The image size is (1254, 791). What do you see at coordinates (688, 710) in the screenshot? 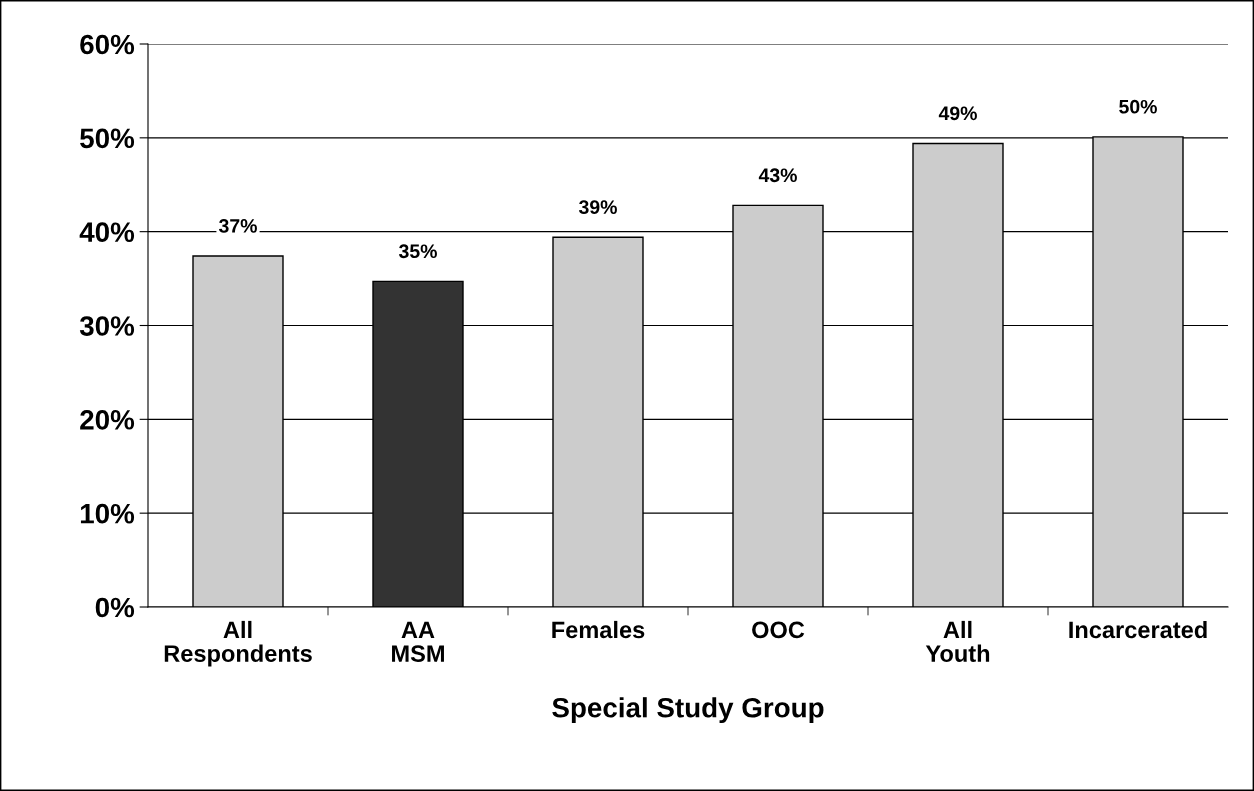
I see `x-axis-title: Special Study Group` at bounding box center [688, 710].